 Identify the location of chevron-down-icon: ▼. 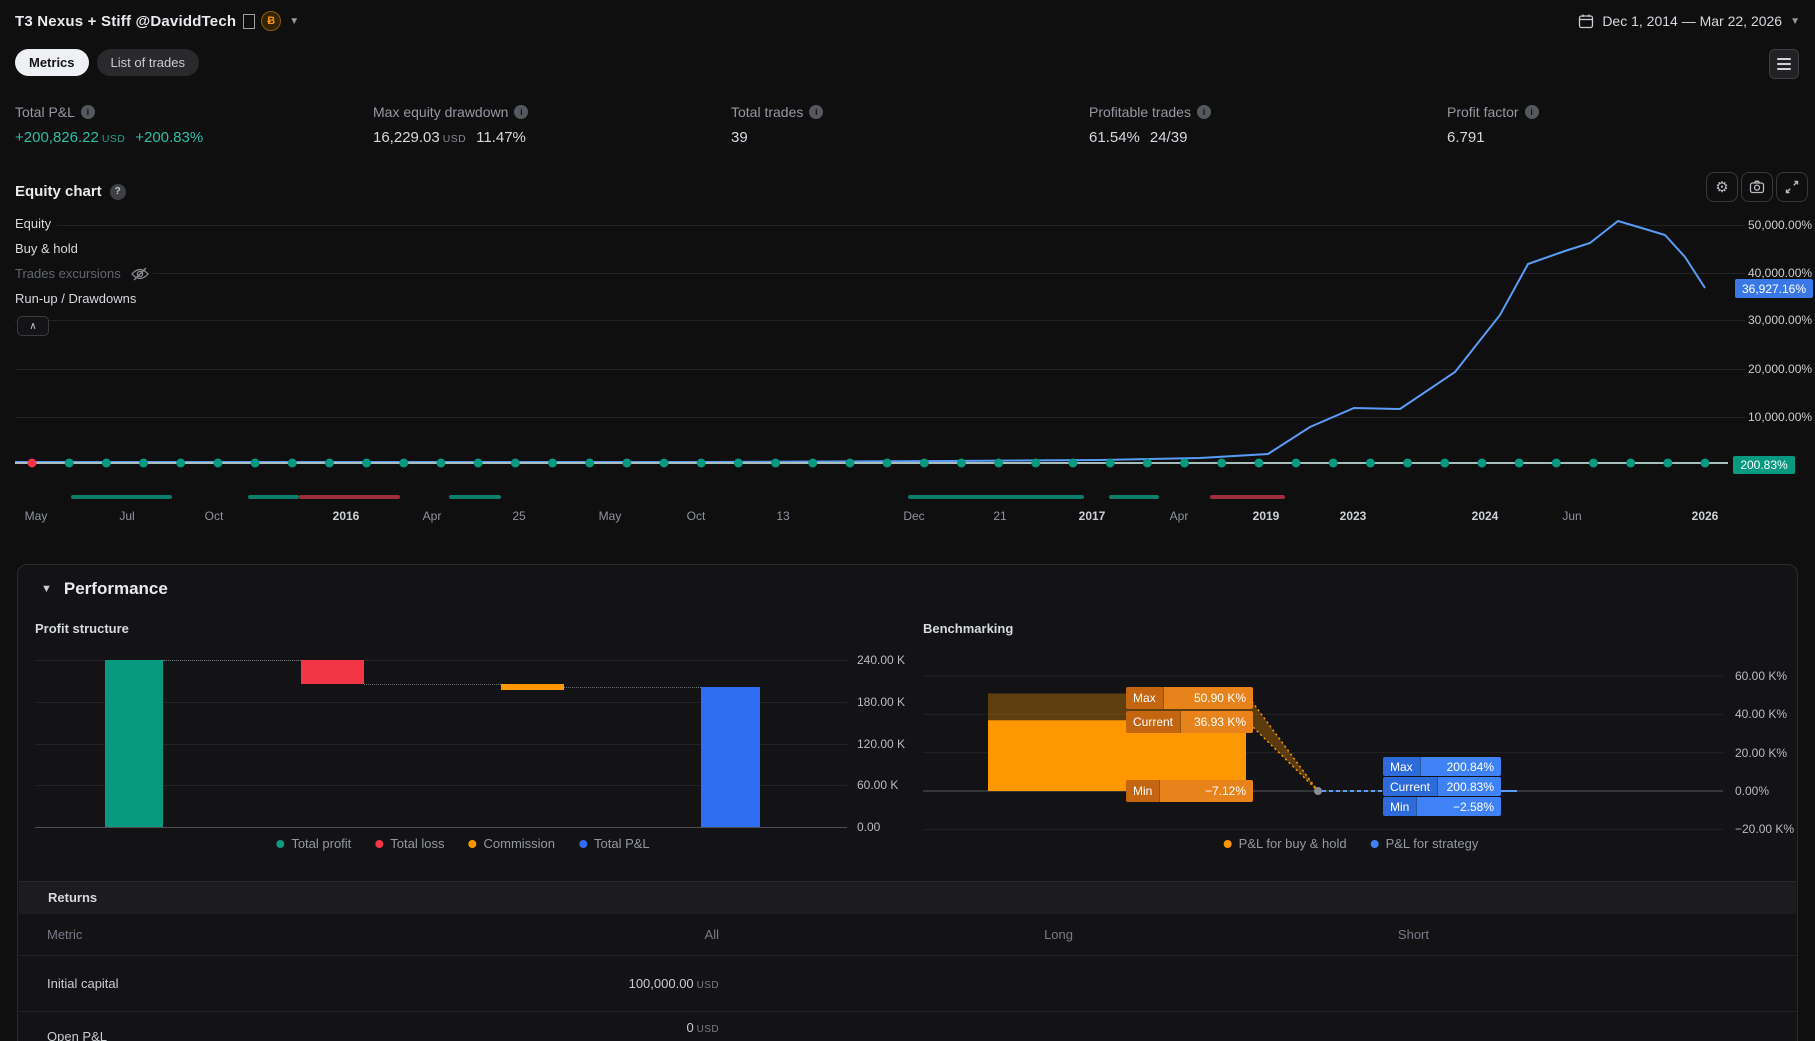
(294, 21).